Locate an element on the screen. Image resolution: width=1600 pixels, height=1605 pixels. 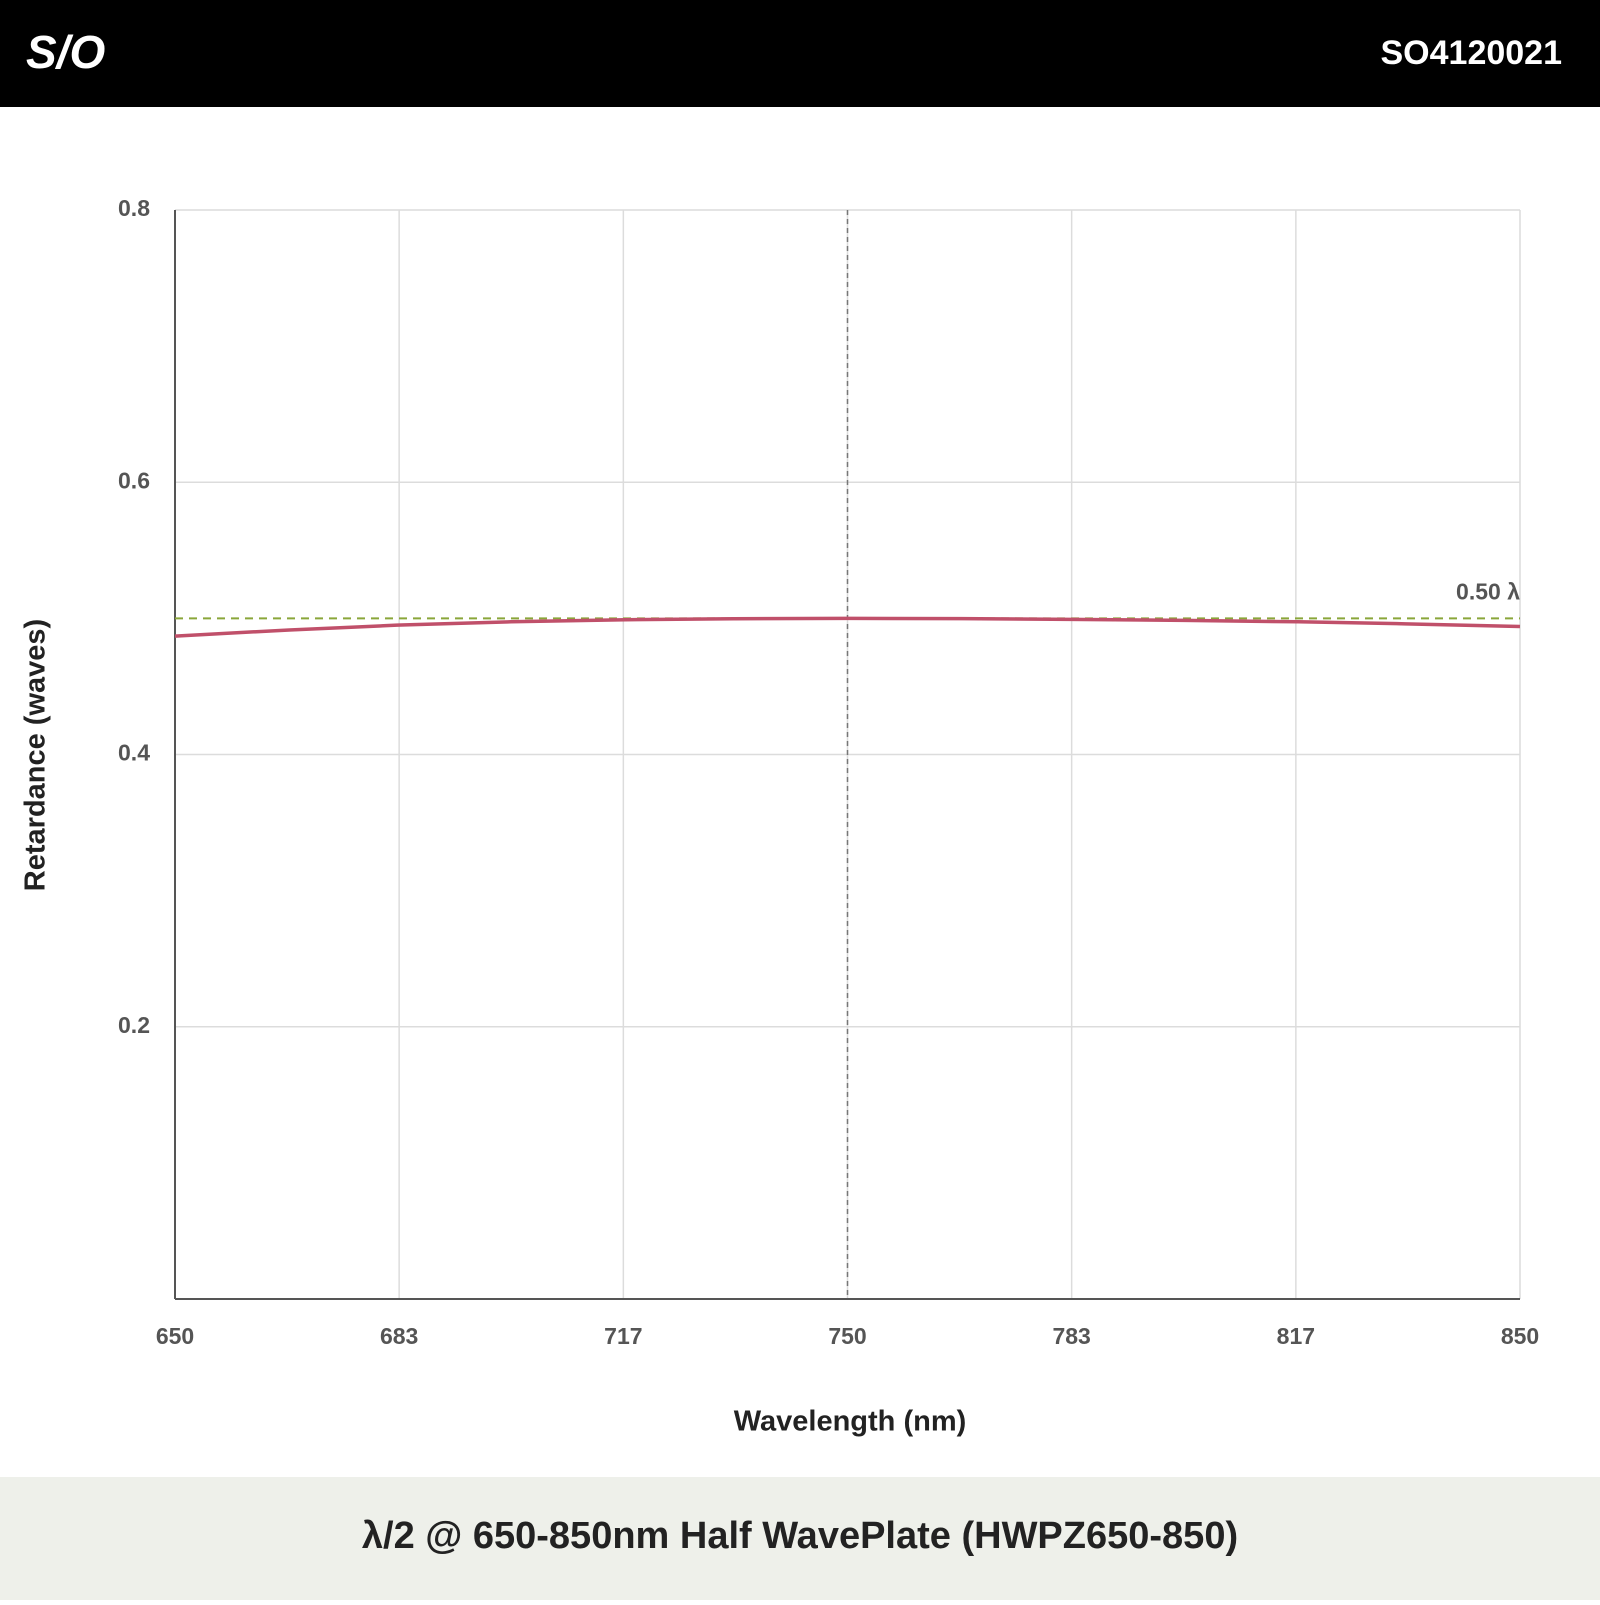
header-bar is located at coordinates (800, 53).